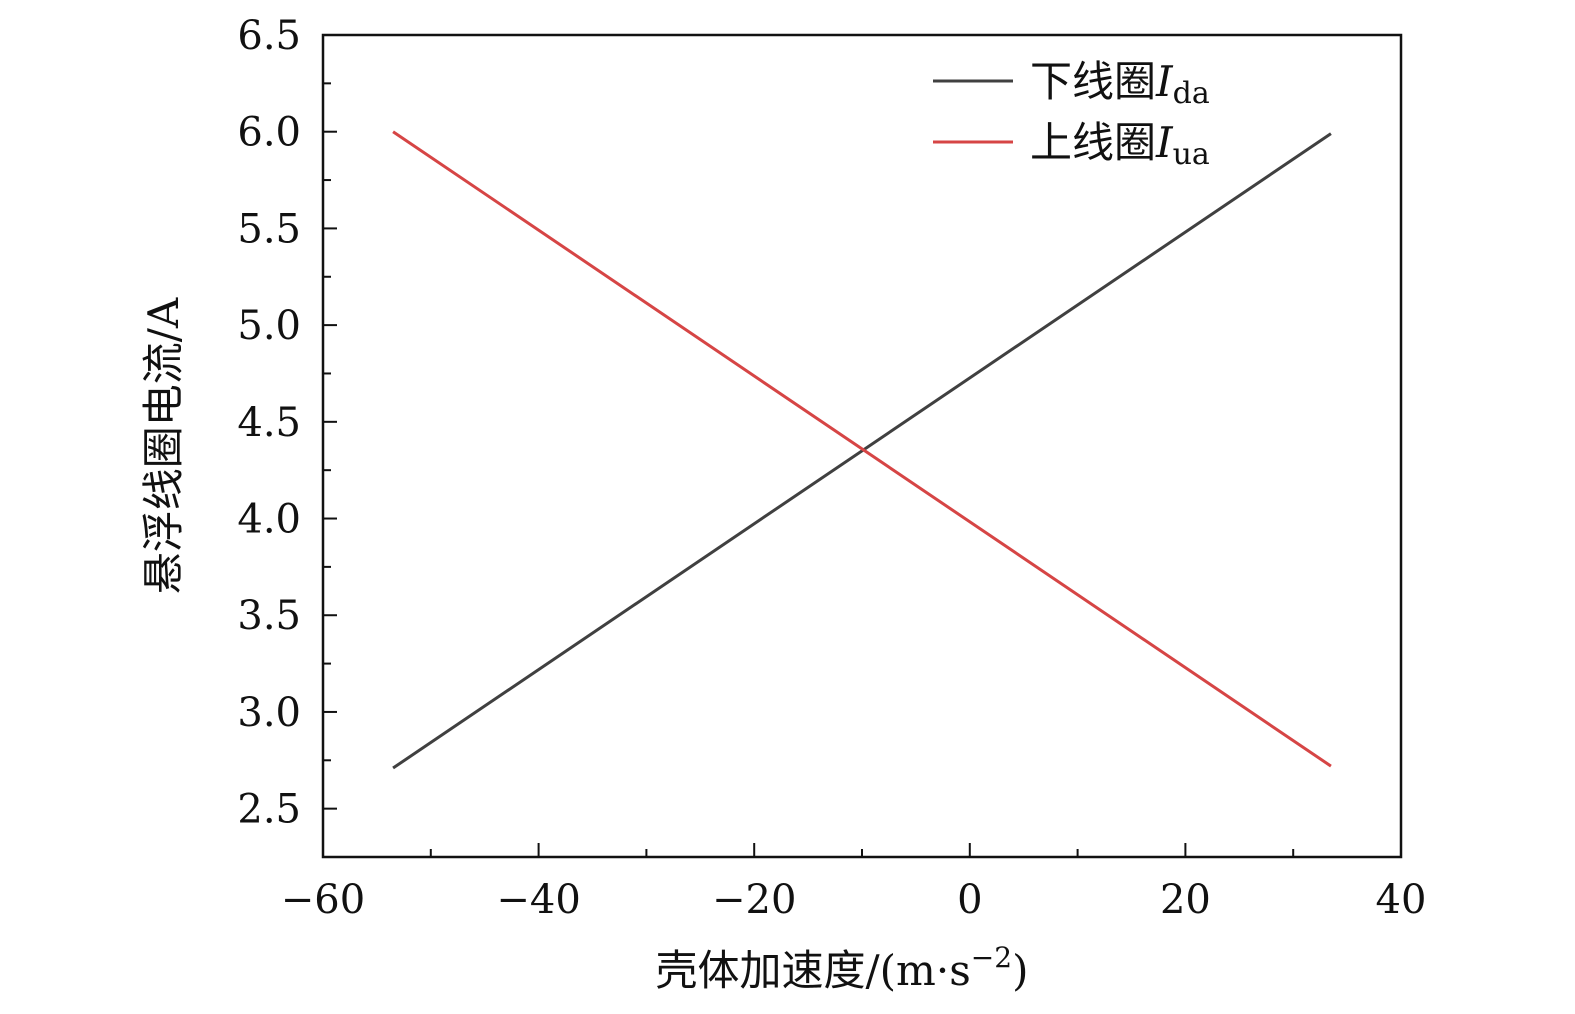  What do you see at coordinates (269, 229) in the screenshot?
I see `y-tick-label: 5.5` at bounding box center [269, 229].